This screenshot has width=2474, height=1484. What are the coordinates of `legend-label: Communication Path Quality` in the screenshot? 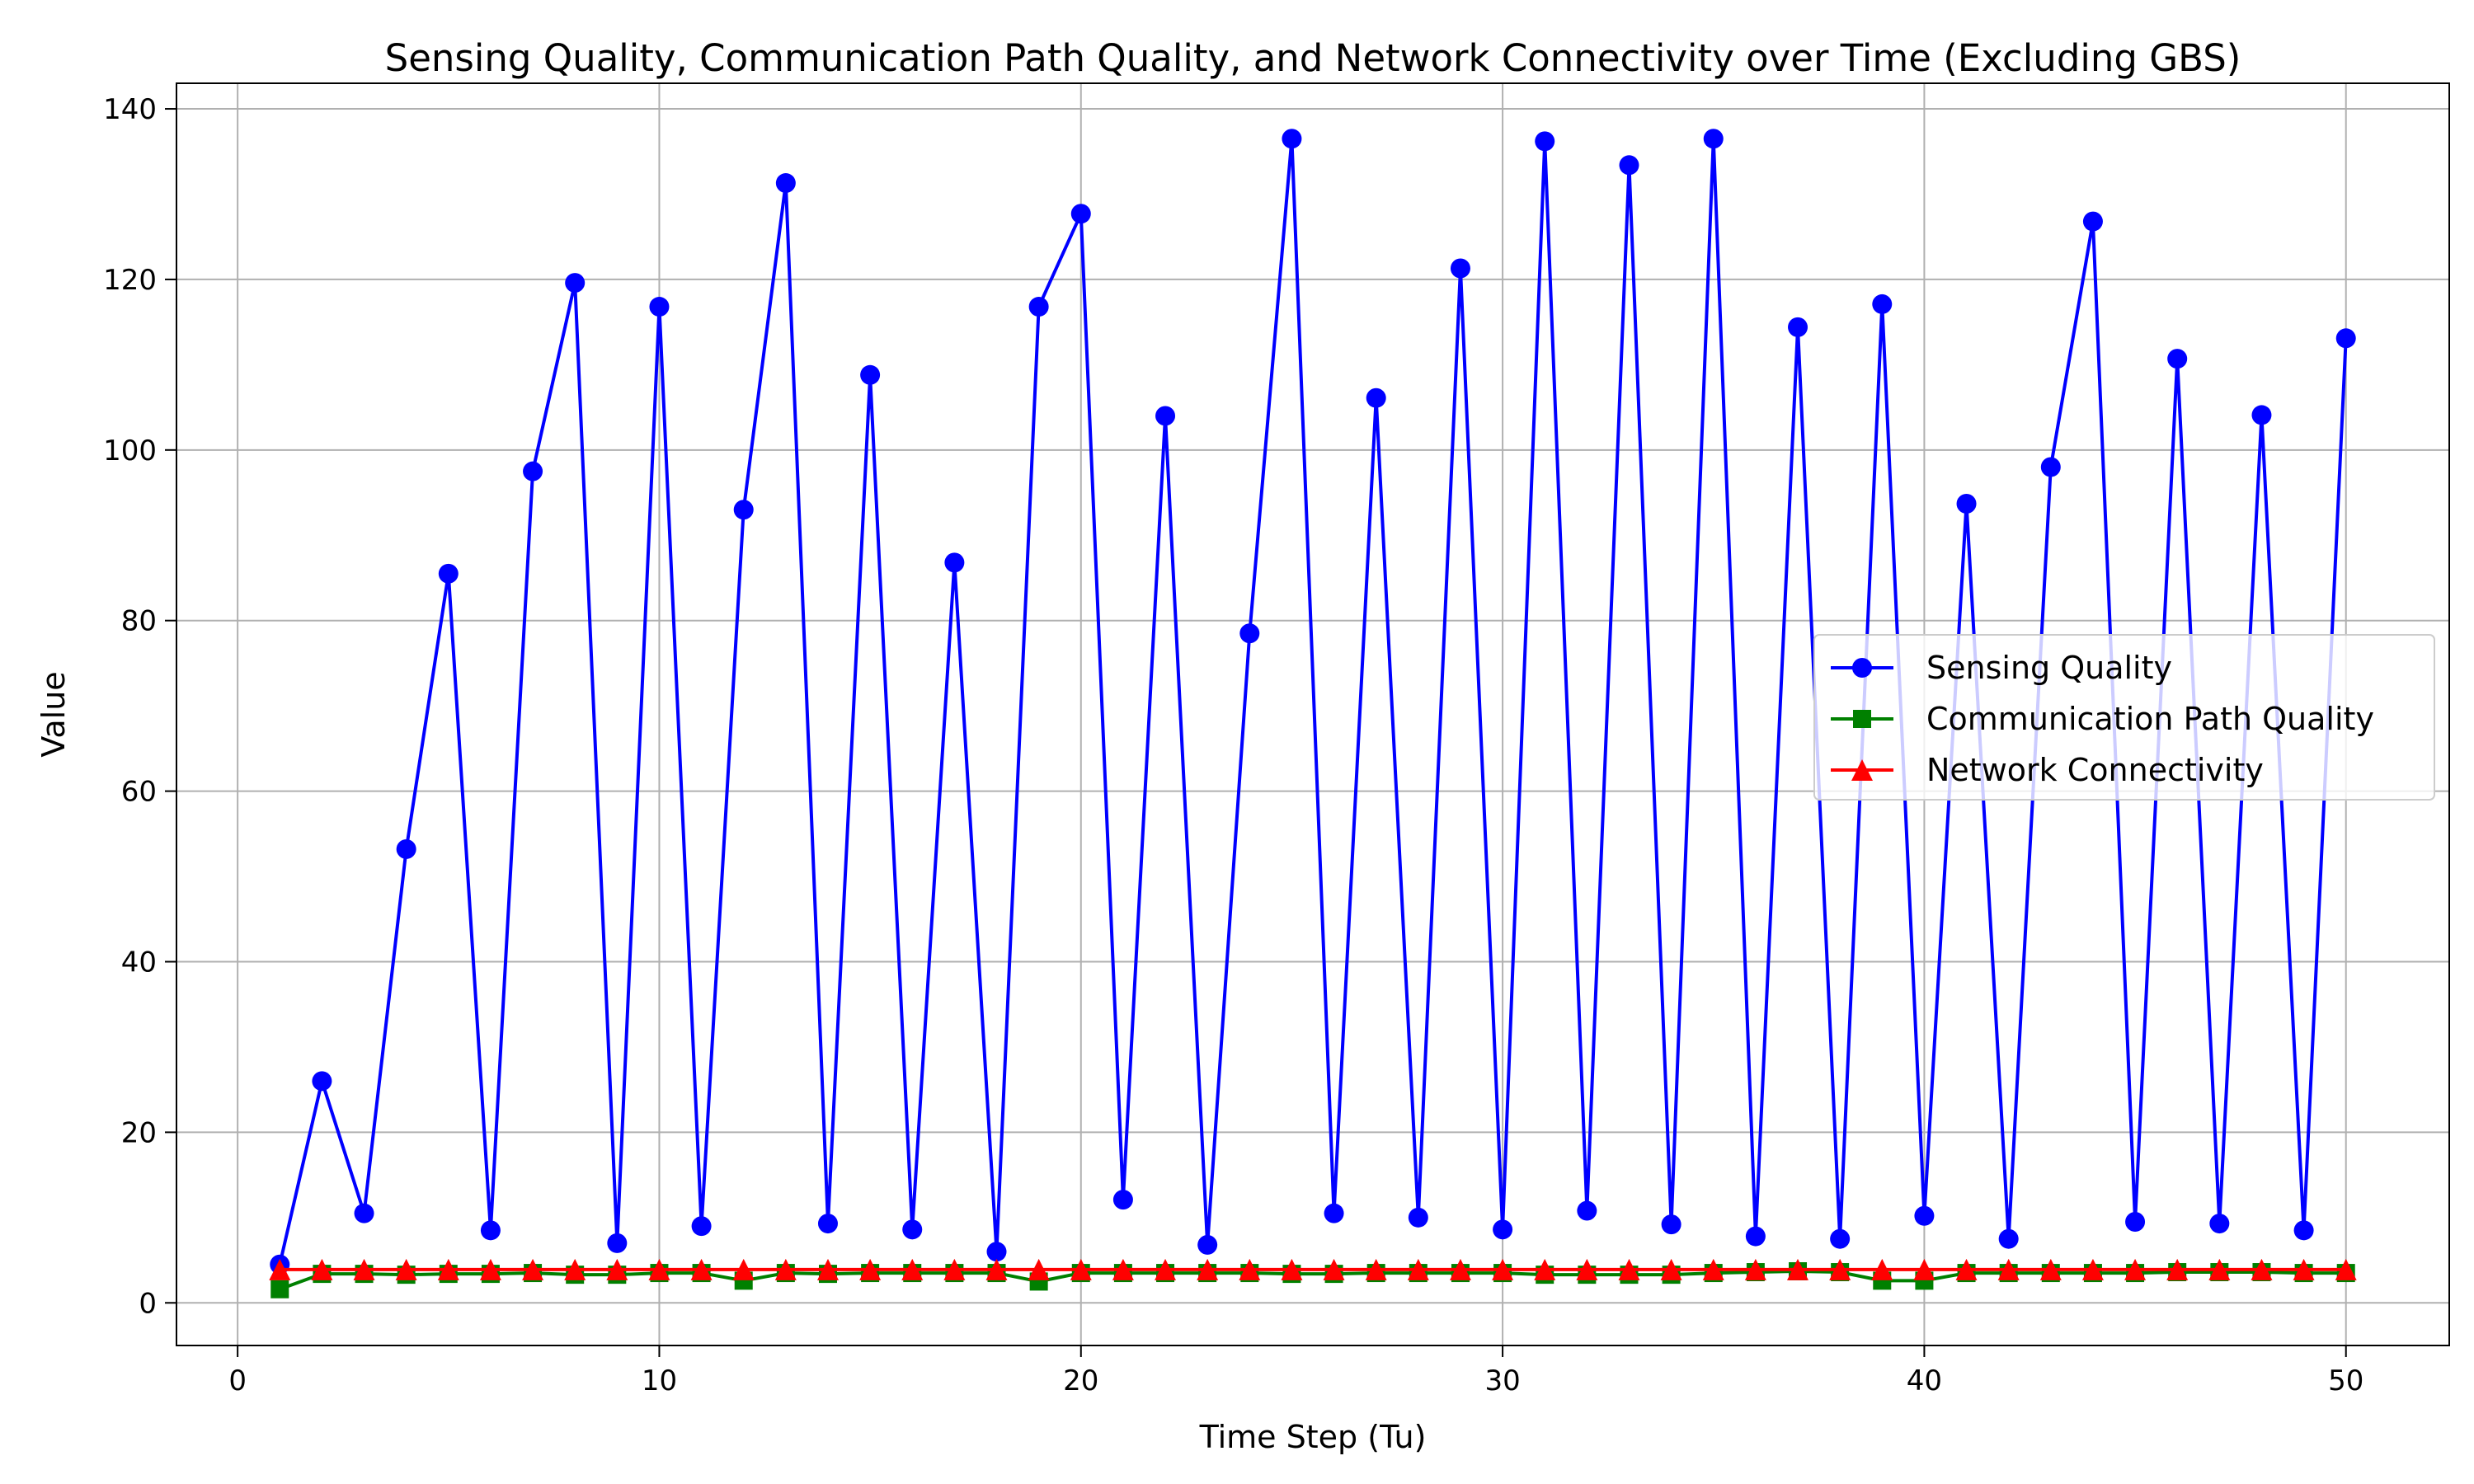 It's located at (2150, 719).